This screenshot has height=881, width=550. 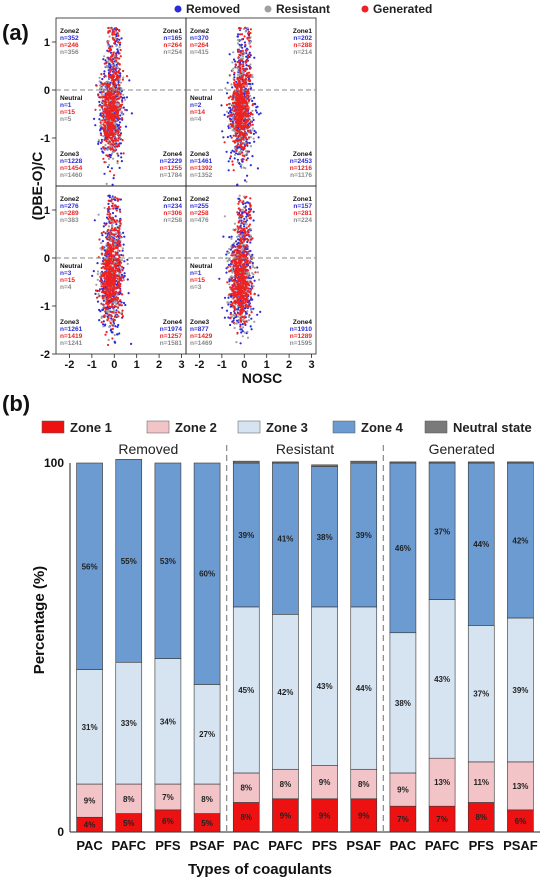 What do you see at coordinates (67, 280) in the screenshot?
I see `neutral-annotation-line: n=15` at bounding box center [67, 280].